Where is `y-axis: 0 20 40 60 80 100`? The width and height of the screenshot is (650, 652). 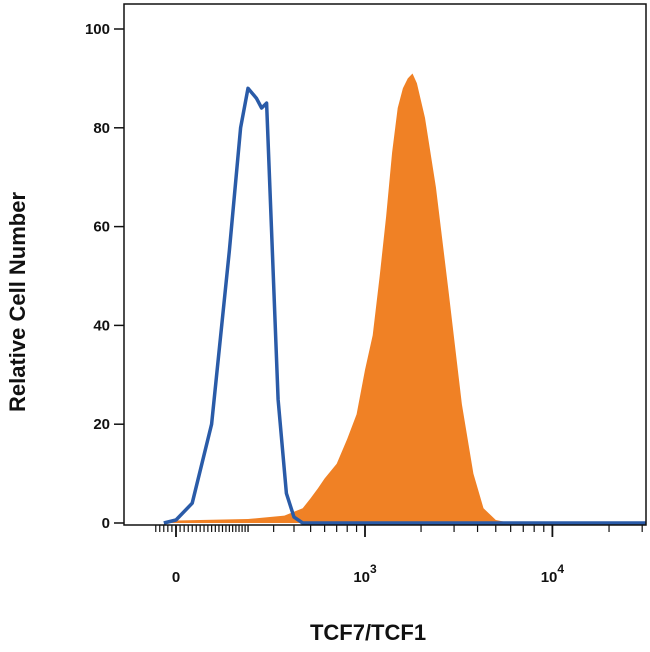 y-axis: 0 20 40 60 80 100 is located at coordinates (104, 276).